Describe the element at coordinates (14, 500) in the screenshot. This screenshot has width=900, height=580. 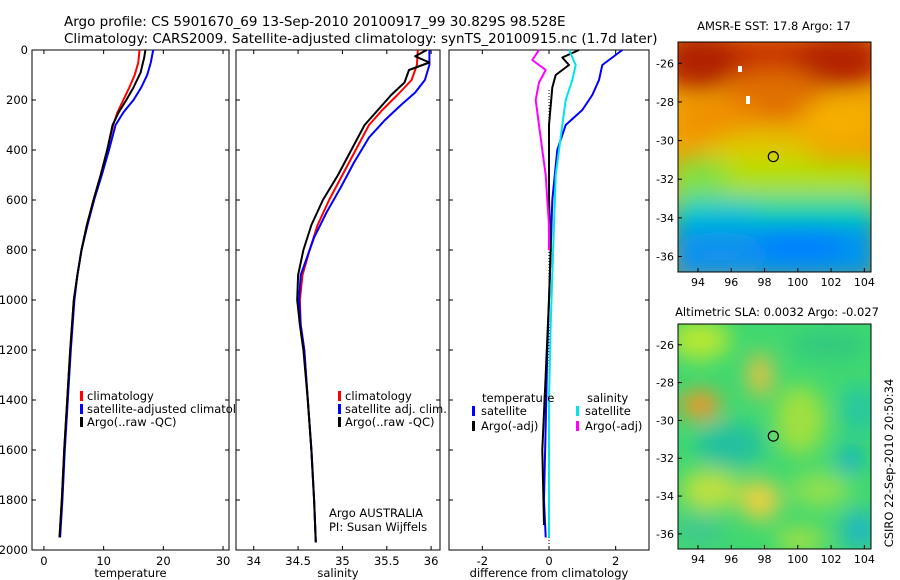
I see `y-tick-label: 1800` at that location.